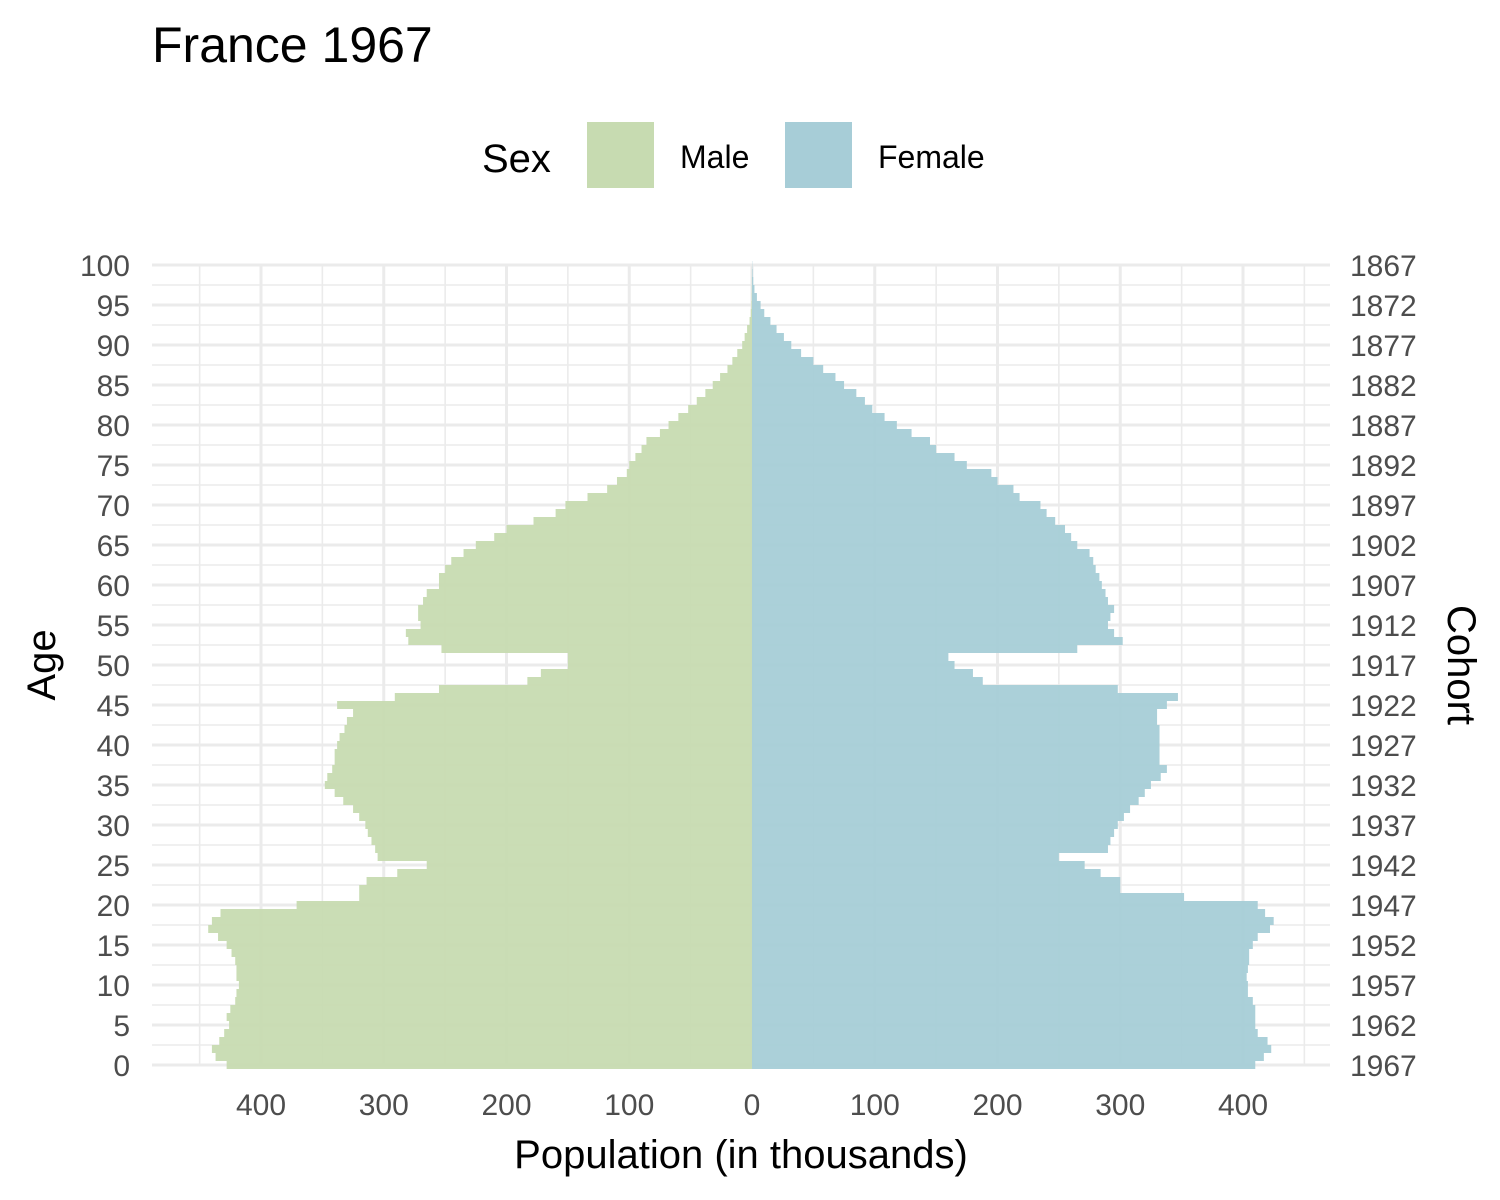 This screenshot has height=1200, width=1500. What do you see at coordinates (113, 626) in the screenshot?
I see `y-tick-label: 55` at bounding box center [113, 626].